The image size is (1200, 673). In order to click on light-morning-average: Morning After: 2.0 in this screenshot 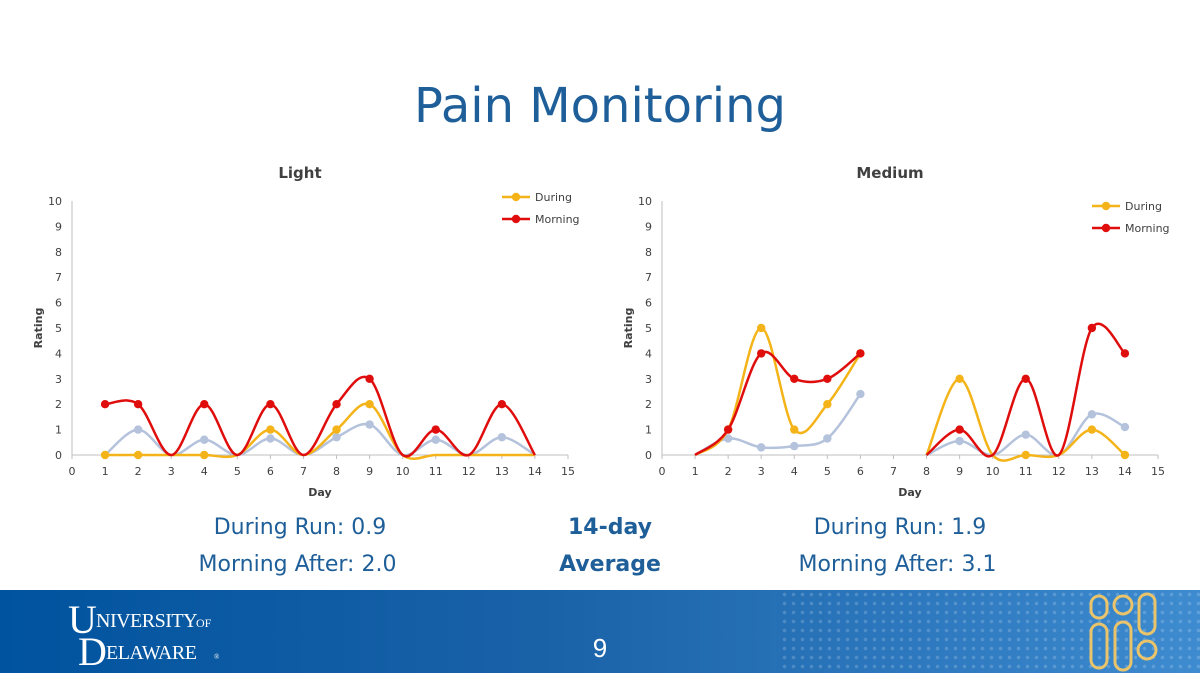, I will do `click(297, 564)`.